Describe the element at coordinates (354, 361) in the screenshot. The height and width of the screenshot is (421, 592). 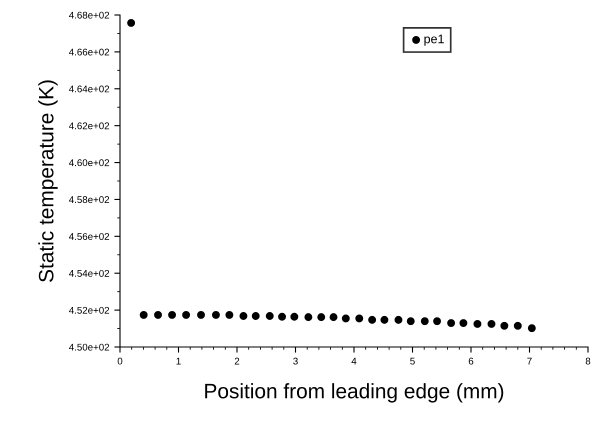
I see `x-tick-label: 4` at that location.